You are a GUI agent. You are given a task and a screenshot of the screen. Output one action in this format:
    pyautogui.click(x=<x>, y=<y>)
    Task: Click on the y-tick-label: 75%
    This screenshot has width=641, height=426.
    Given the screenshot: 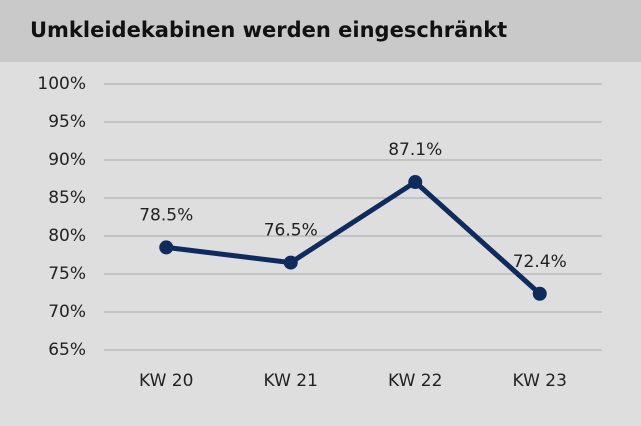 What is the action you would take?
    pyautogui.click(x=67, y=274)
    